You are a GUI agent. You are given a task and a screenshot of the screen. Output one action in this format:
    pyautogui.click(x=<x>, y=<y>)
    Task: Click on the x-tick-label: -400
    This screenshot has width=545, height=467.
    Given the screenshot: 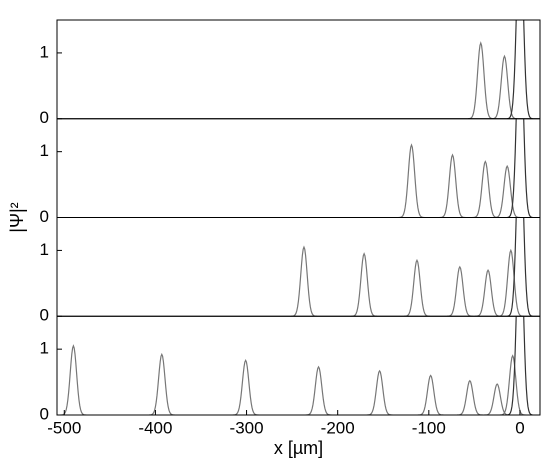 What is the action you would take?
    pyautogui.click(x=155, y=427)
    